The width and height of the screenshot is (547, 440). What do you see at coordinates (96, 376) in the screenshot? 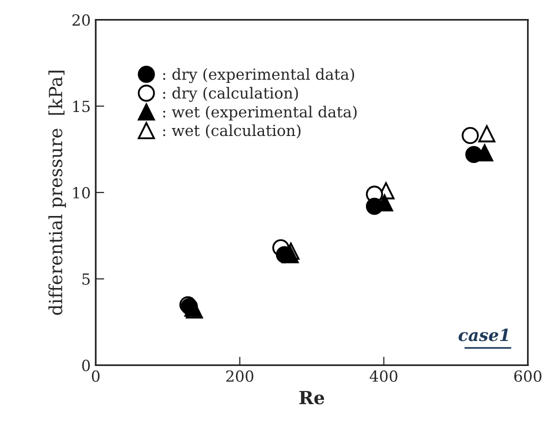
I see `x-tick-label: 0` at bounding box center [96, 376].